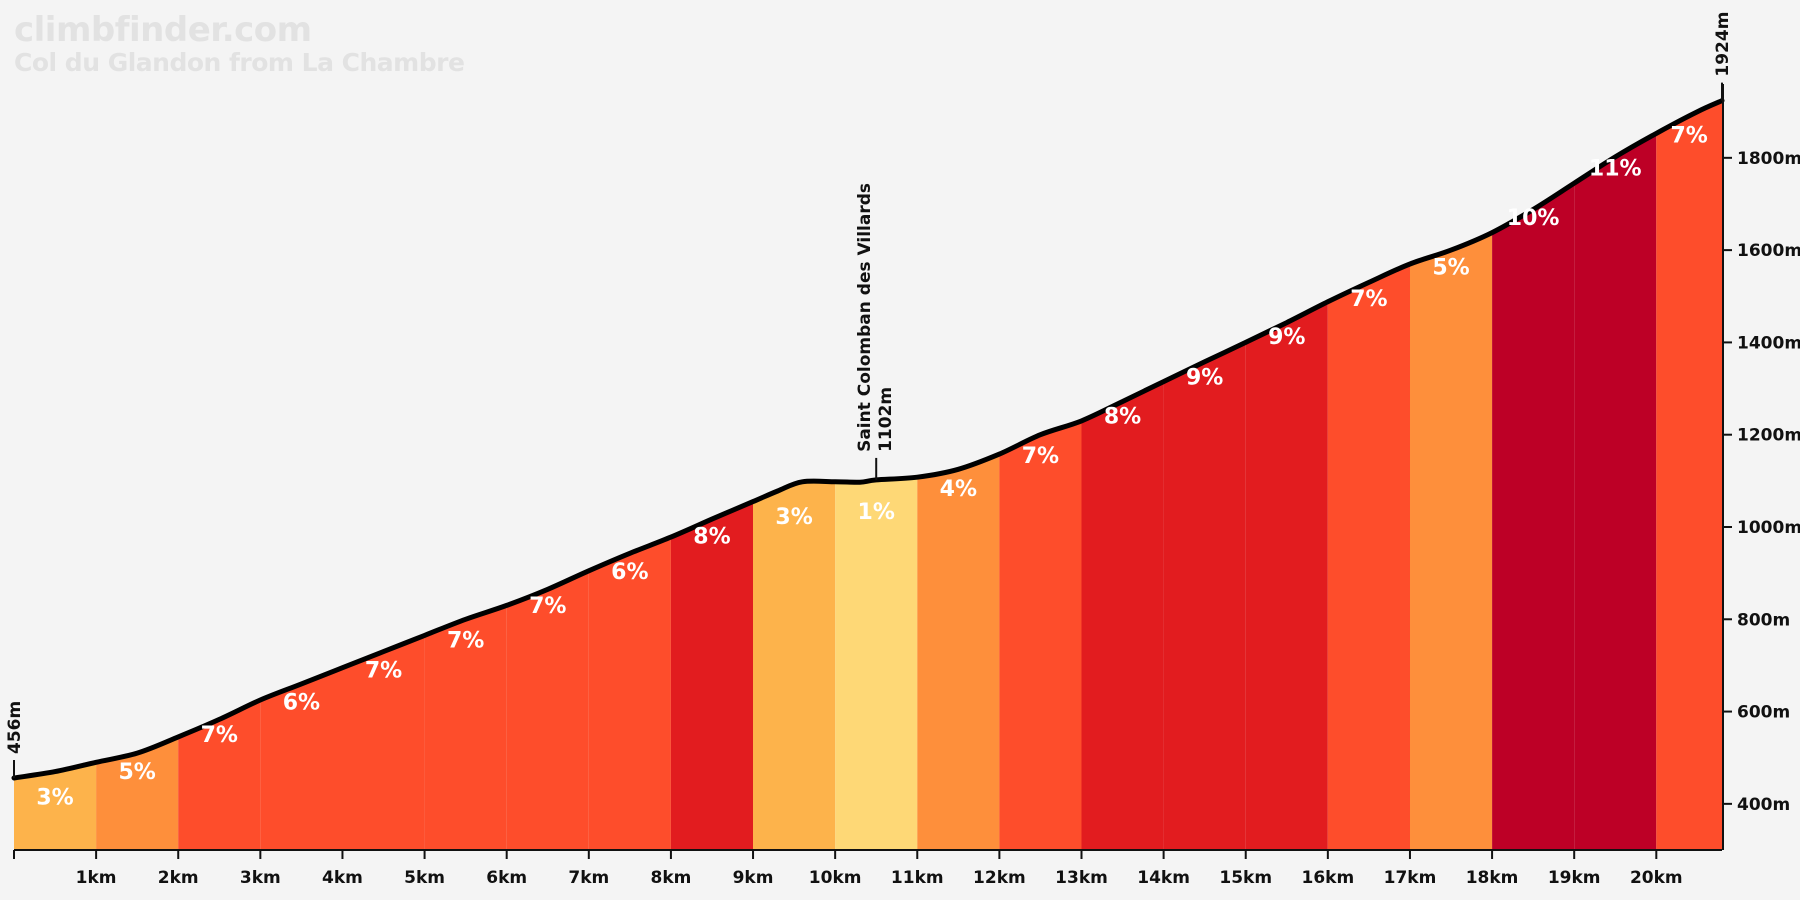 The width and height of the screenshot is (1800, 900). I want to click on y-tick-label-1: 400m, so click(1763, 805).